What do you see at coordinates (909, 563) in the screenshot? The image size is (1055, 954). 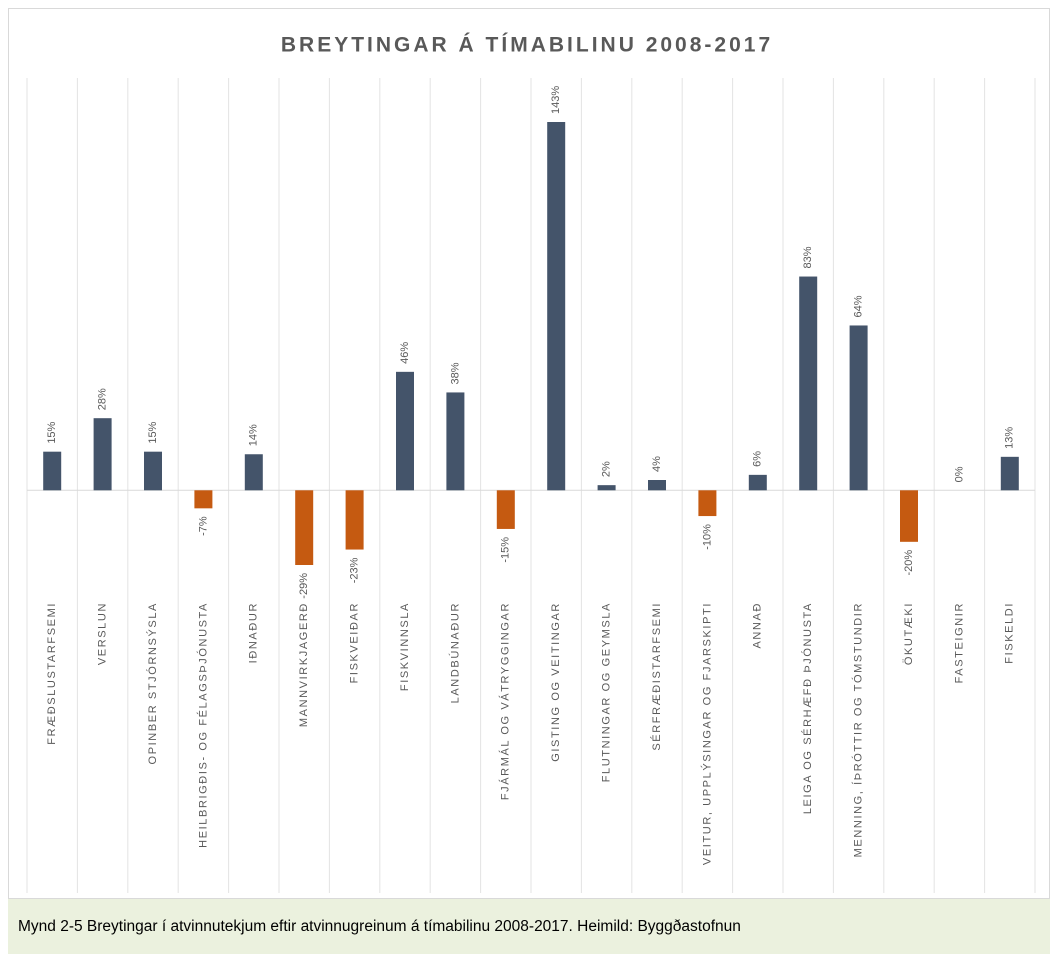 I see `value-label: -20%` at bounding box center [909, 563].